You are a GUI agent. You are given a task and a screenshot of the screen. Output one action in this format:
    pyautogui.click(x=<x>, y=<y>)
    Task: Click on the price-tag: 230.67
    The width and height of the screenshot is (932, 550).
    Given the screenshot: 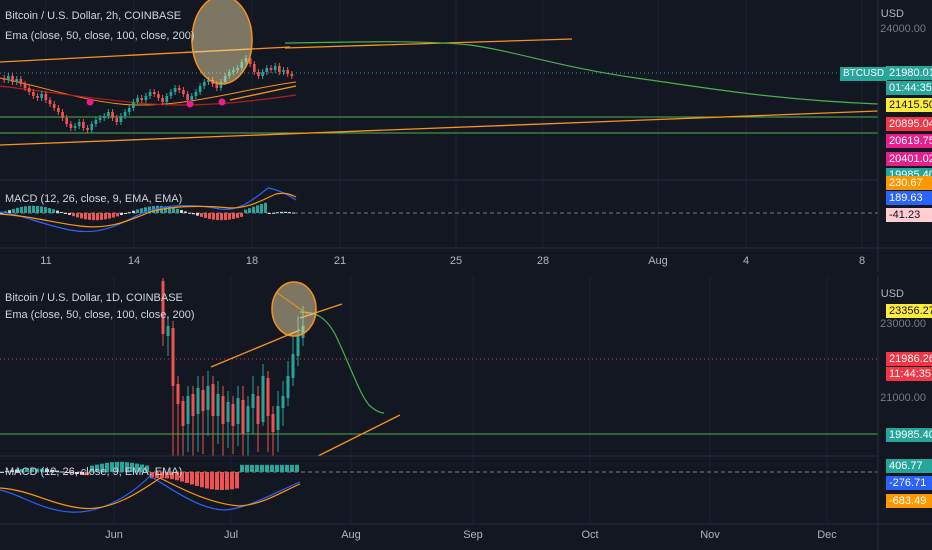 What is the action you would take?
    pyautogui.click(x=909, y=183)
    